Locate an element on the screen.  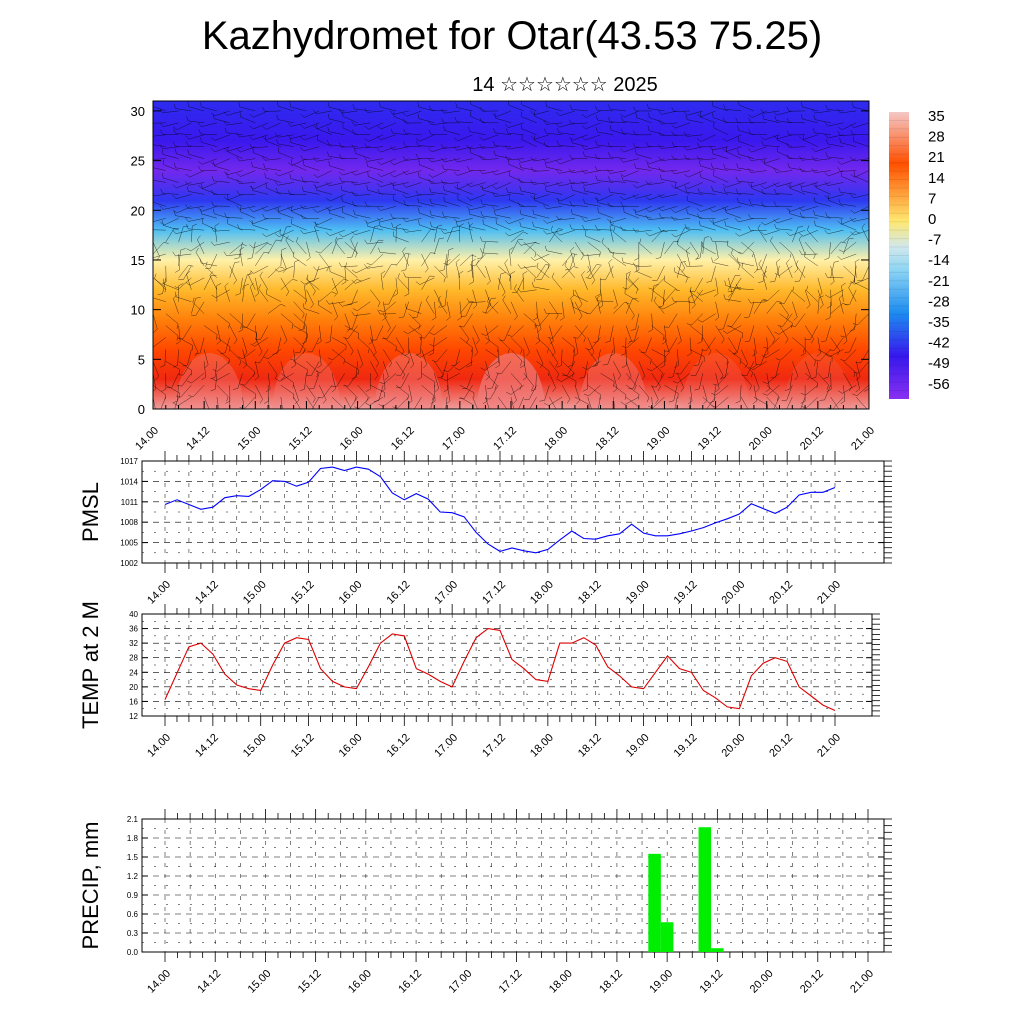
x-tick-label: 16.12 is located at coordinates (398, 593).